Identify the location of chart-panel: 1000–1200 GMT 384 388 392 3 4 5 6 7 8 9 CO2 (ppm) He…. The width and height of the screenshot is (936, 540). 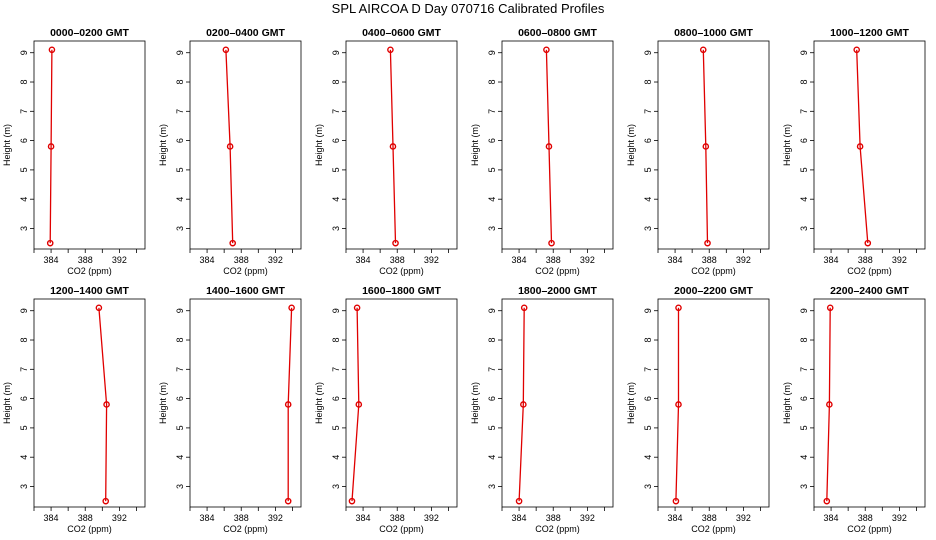
(854, 151).